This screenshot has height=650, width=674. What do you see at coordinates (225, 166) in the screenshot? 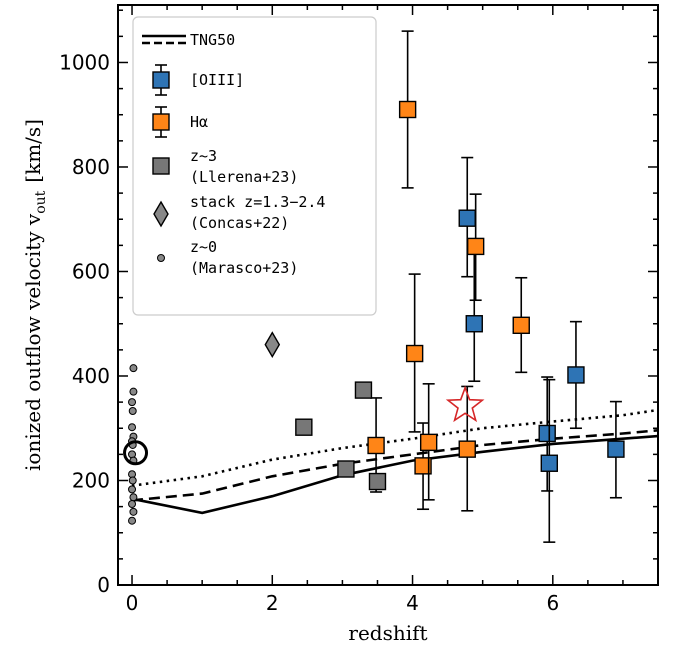
I see `legend-entry-llerena: z~3 (Llerena+23)` at bounding box center [225, 166].